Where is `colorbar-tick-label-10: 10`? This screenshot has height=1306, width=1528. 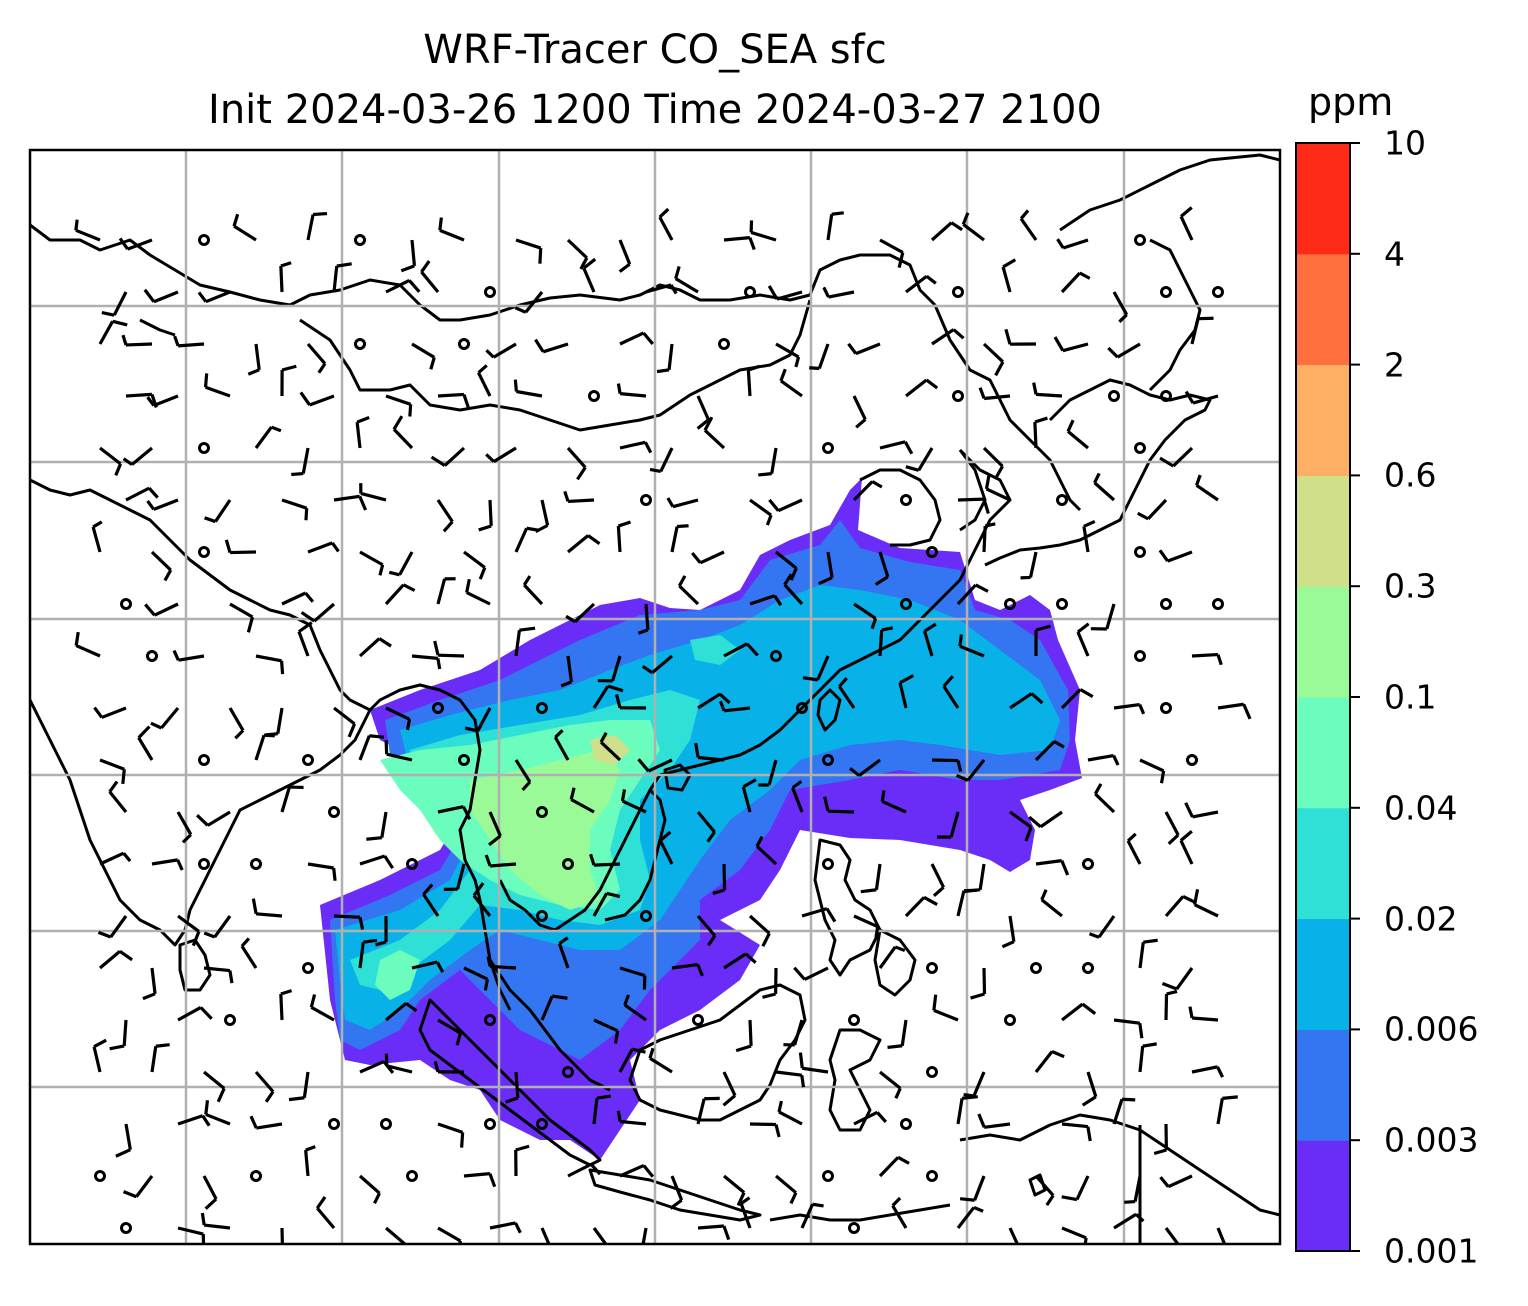
colorbar-tick-label-10: 10 is located at coordinates (1405, 143).